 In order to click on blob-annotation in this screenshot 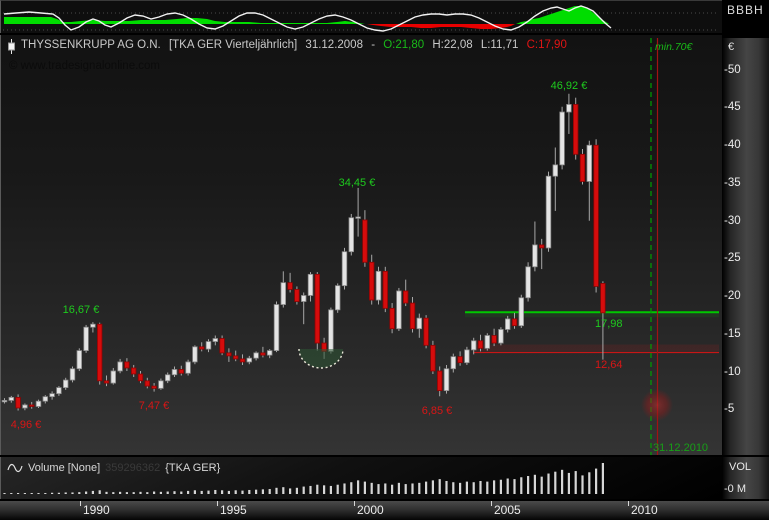, I will do `click(657, 405)`.